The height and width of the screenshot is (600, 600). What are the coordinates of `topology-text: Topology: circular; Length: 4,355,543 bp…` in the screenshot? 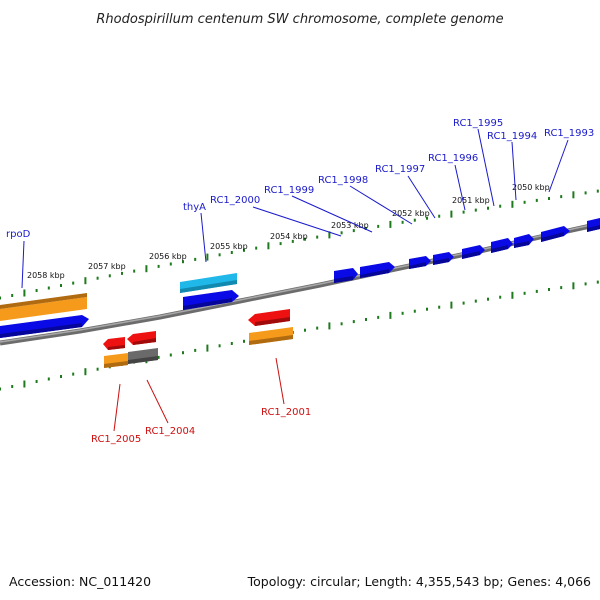 It's located at (419, 581).